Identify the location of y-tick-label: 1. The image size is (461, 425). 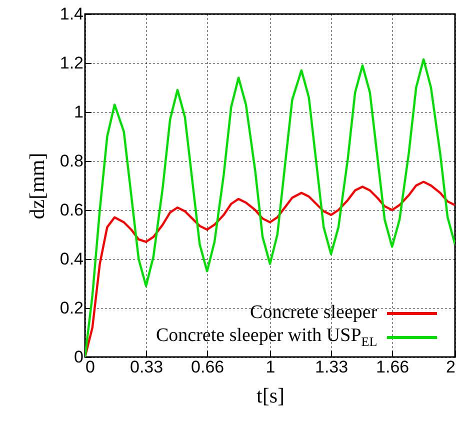
(79, 112).